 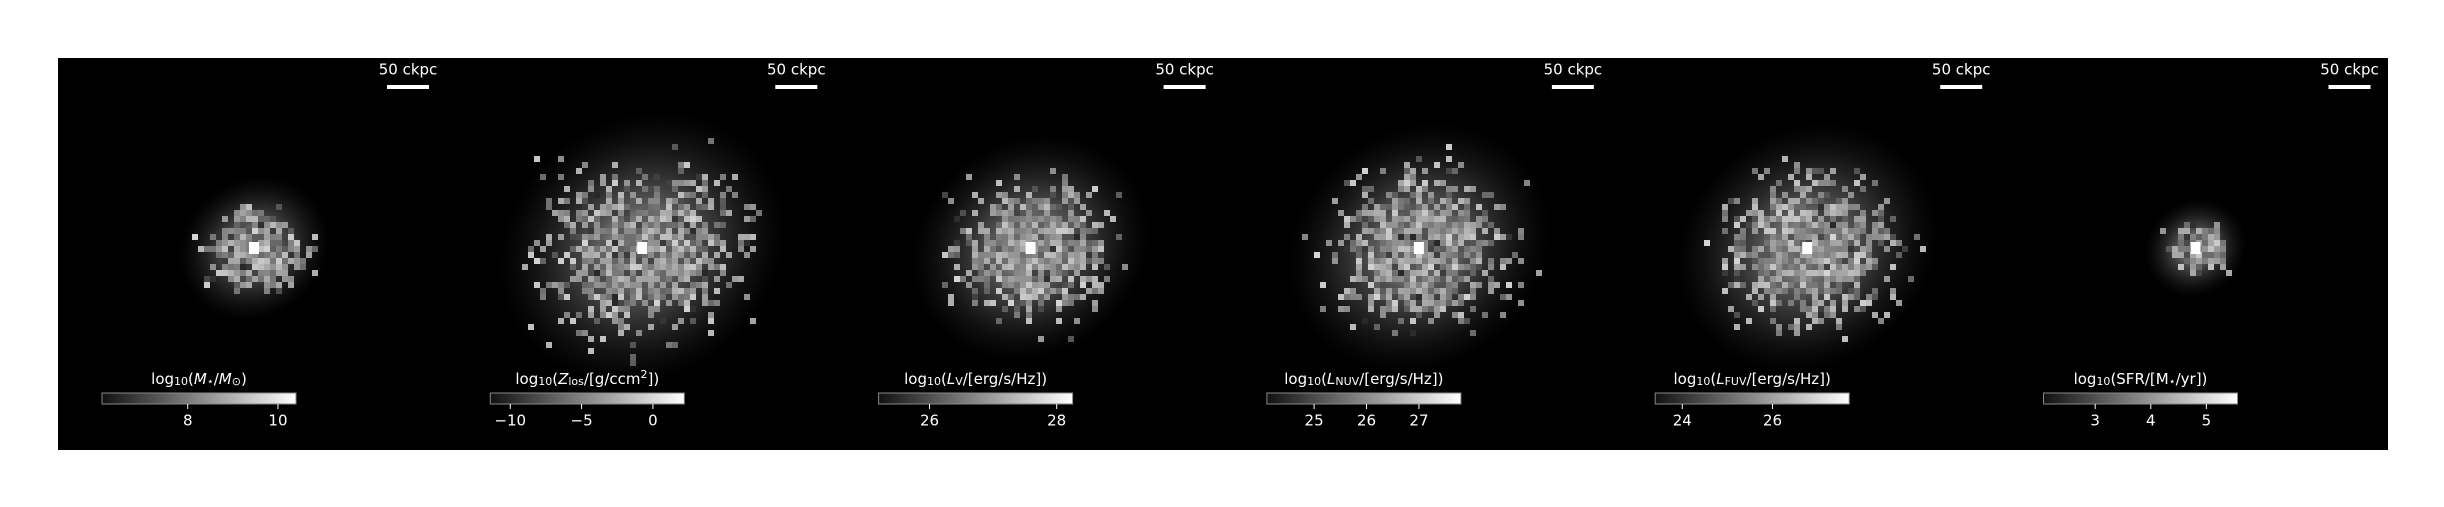 What do you see at coordinates (1347, 381) in the screenshot?
I see `label-part: NUV` at bounding box center [1347, 381].